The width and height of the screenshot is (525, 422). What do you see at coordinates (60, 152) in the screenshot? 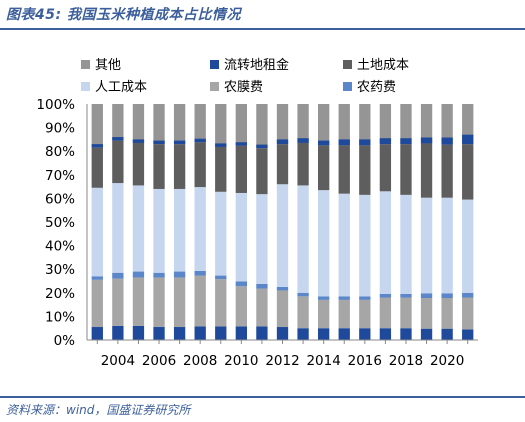
I see `y-tick-label: 80%` at bounding box center [60, 152].